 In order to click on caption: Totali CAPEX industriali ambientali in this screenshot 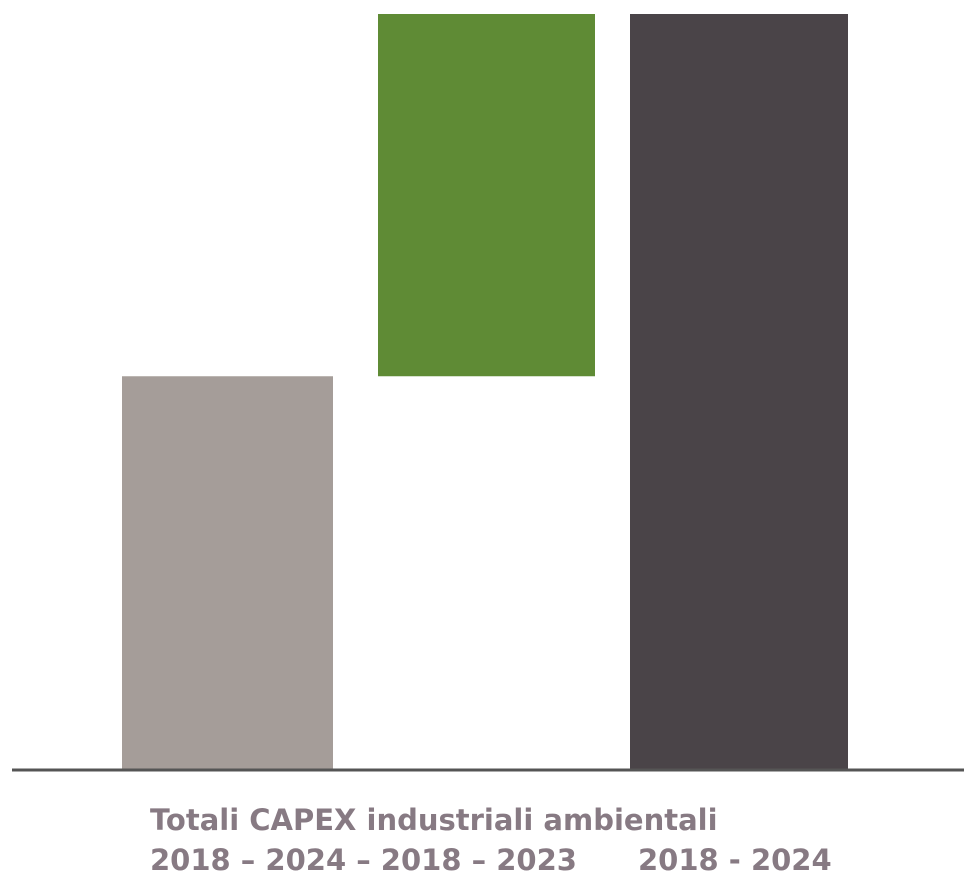, I will do `click(434, 820)`.